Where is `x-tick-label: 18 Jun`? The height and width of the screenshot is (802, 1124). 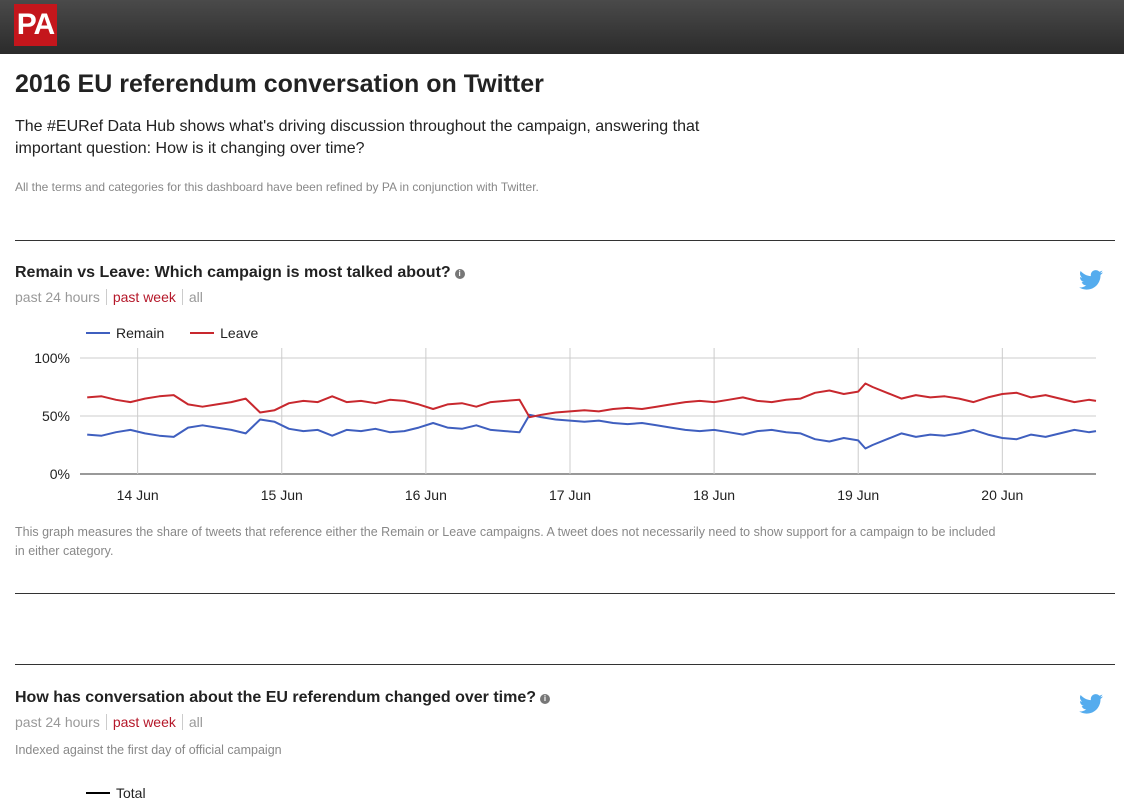
x-tick-label: 18 Jun is located at coordinates (714, 495).